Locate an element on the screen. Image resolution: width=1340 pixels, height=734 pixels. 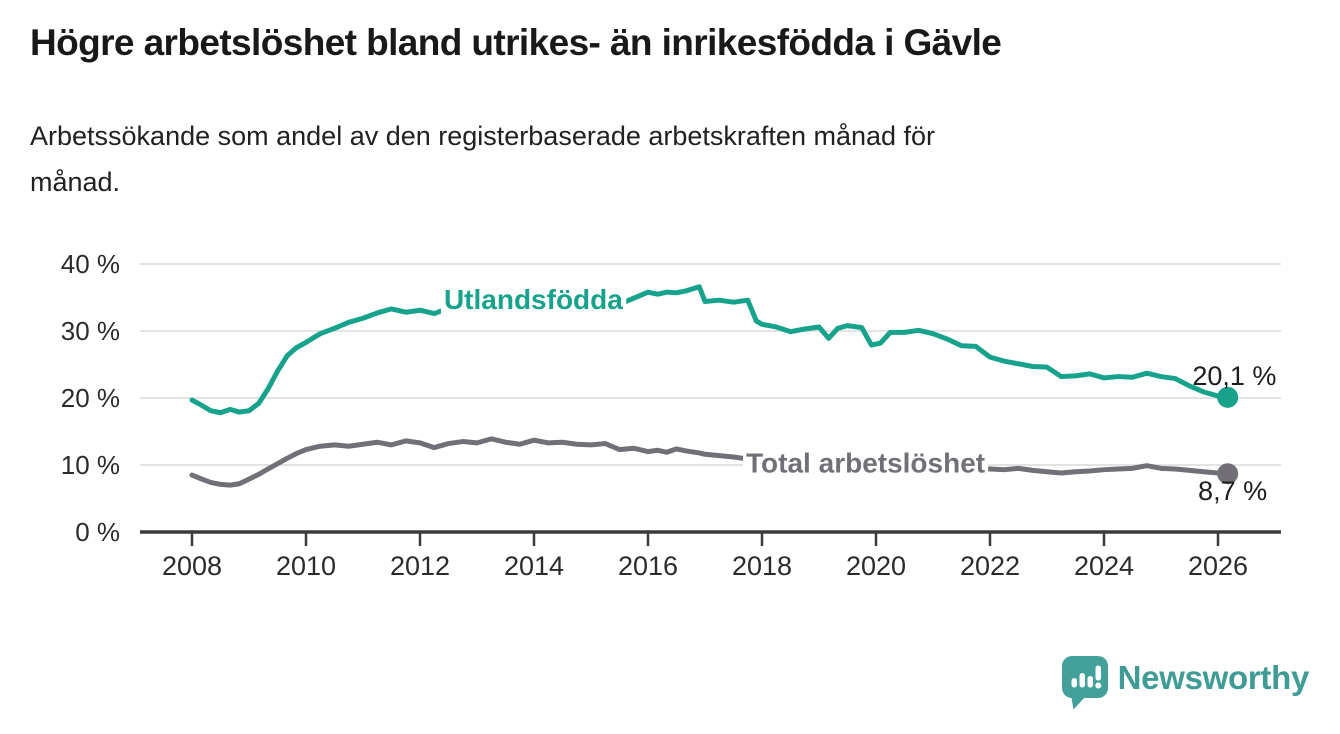
y-tick-label: 40 % is located at coordinates (90, 264).